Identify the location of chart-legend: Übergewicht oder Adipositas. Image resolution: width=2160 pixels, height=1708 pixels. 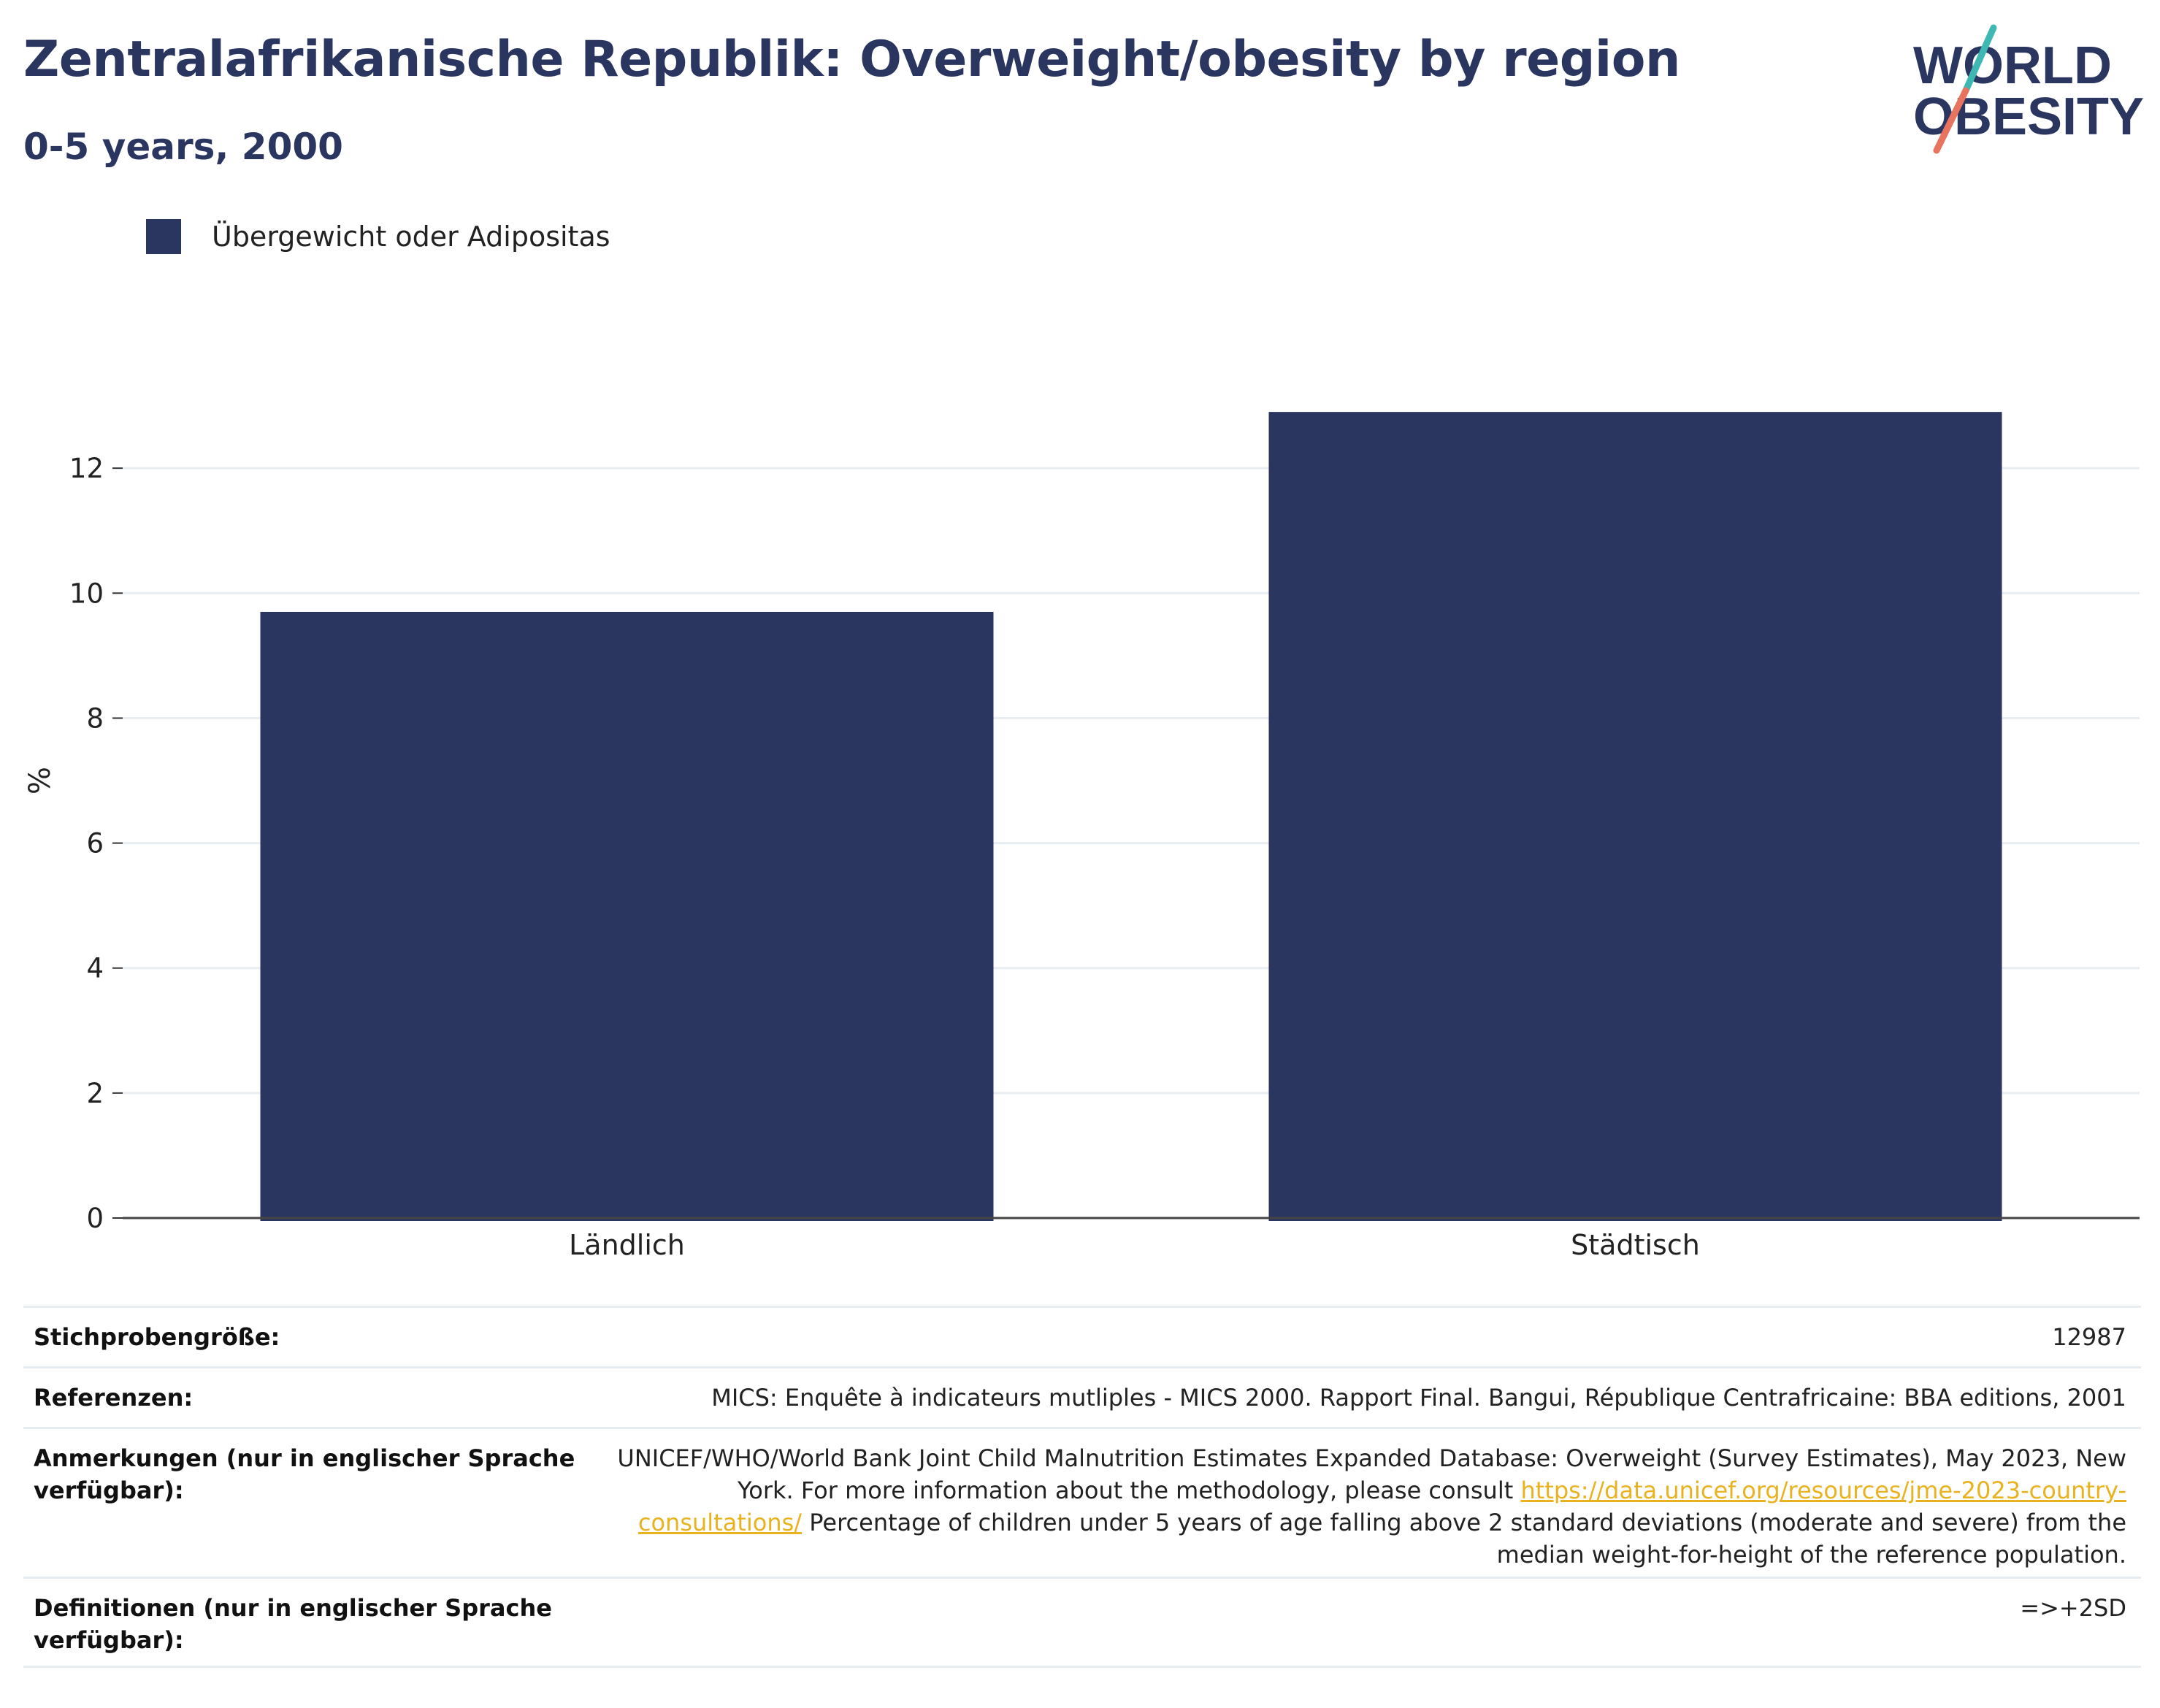
(378, 236).